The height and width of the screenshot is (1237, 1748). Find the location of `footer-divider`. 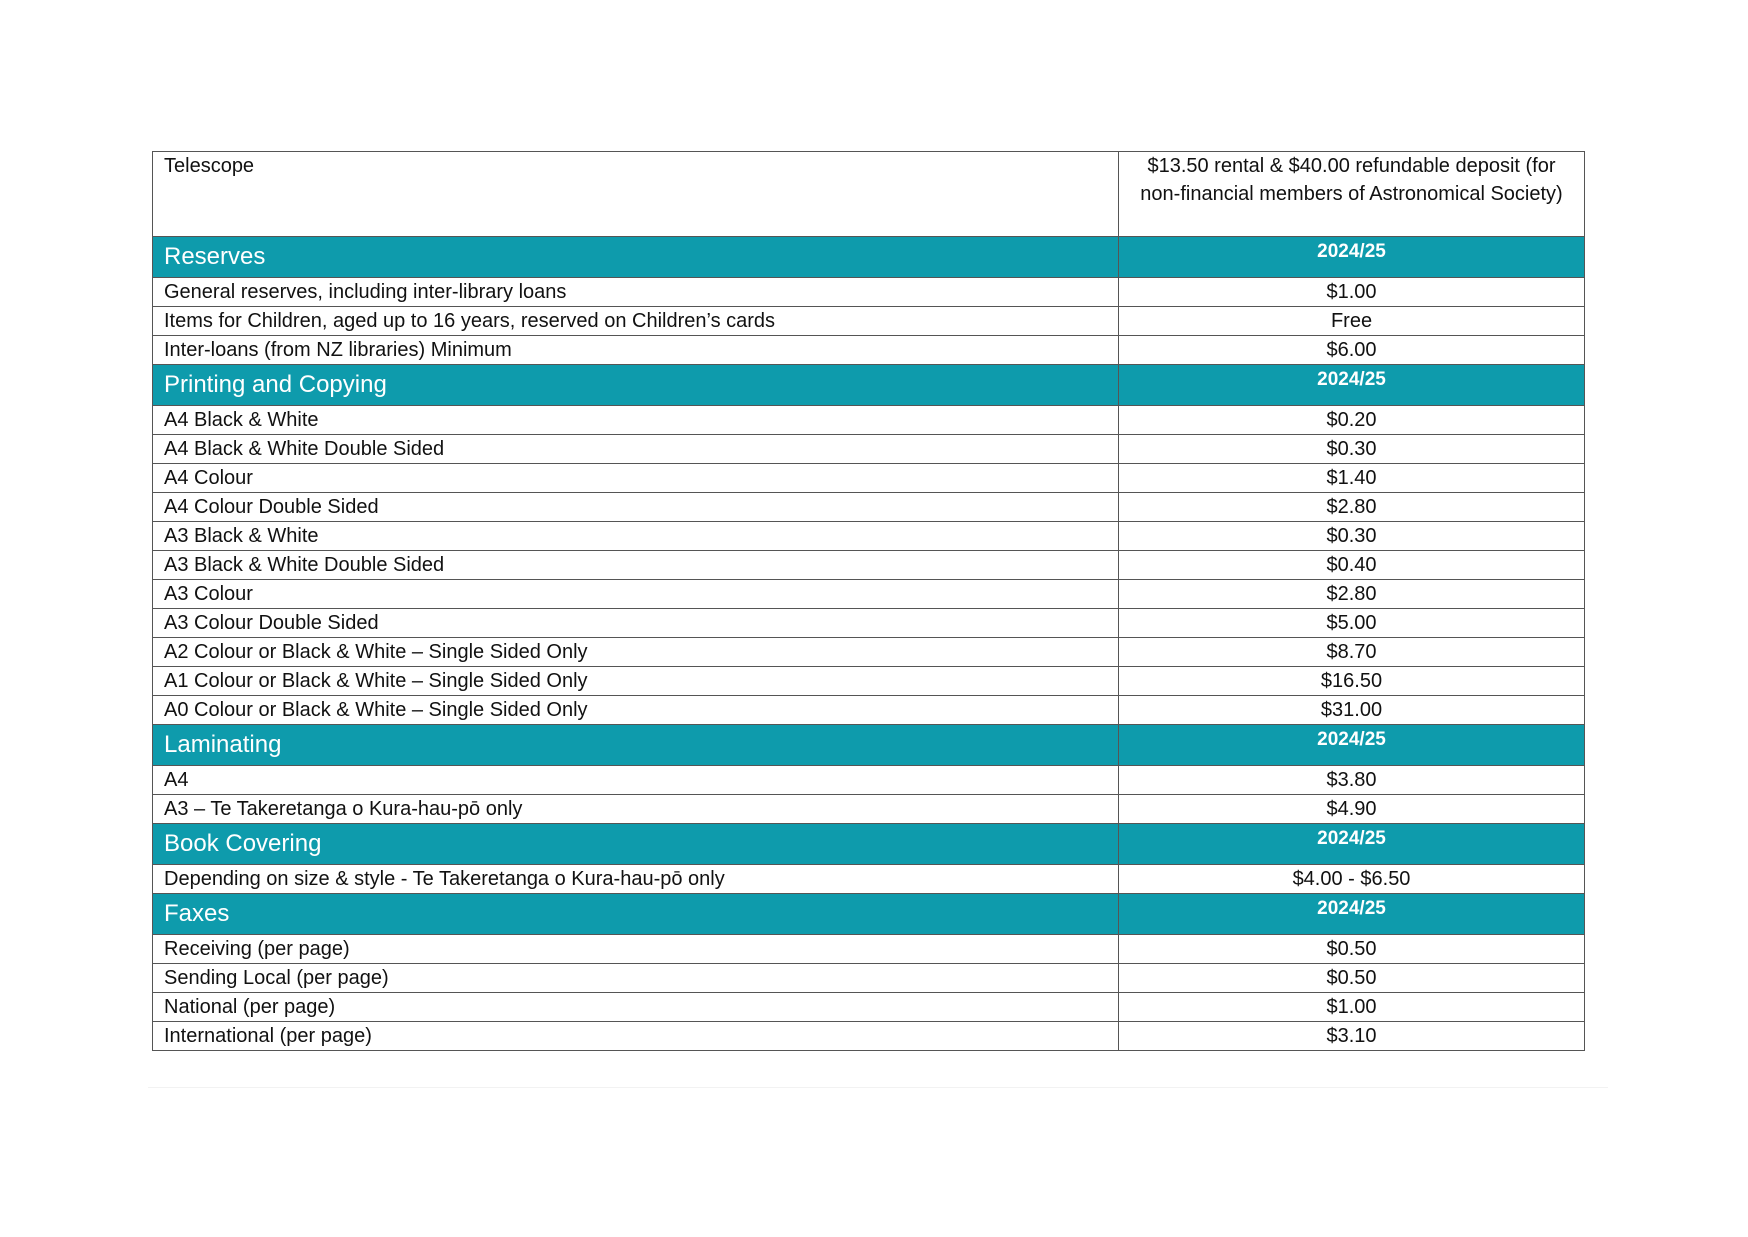

footer-divider is located at coordinates (878, 1087).